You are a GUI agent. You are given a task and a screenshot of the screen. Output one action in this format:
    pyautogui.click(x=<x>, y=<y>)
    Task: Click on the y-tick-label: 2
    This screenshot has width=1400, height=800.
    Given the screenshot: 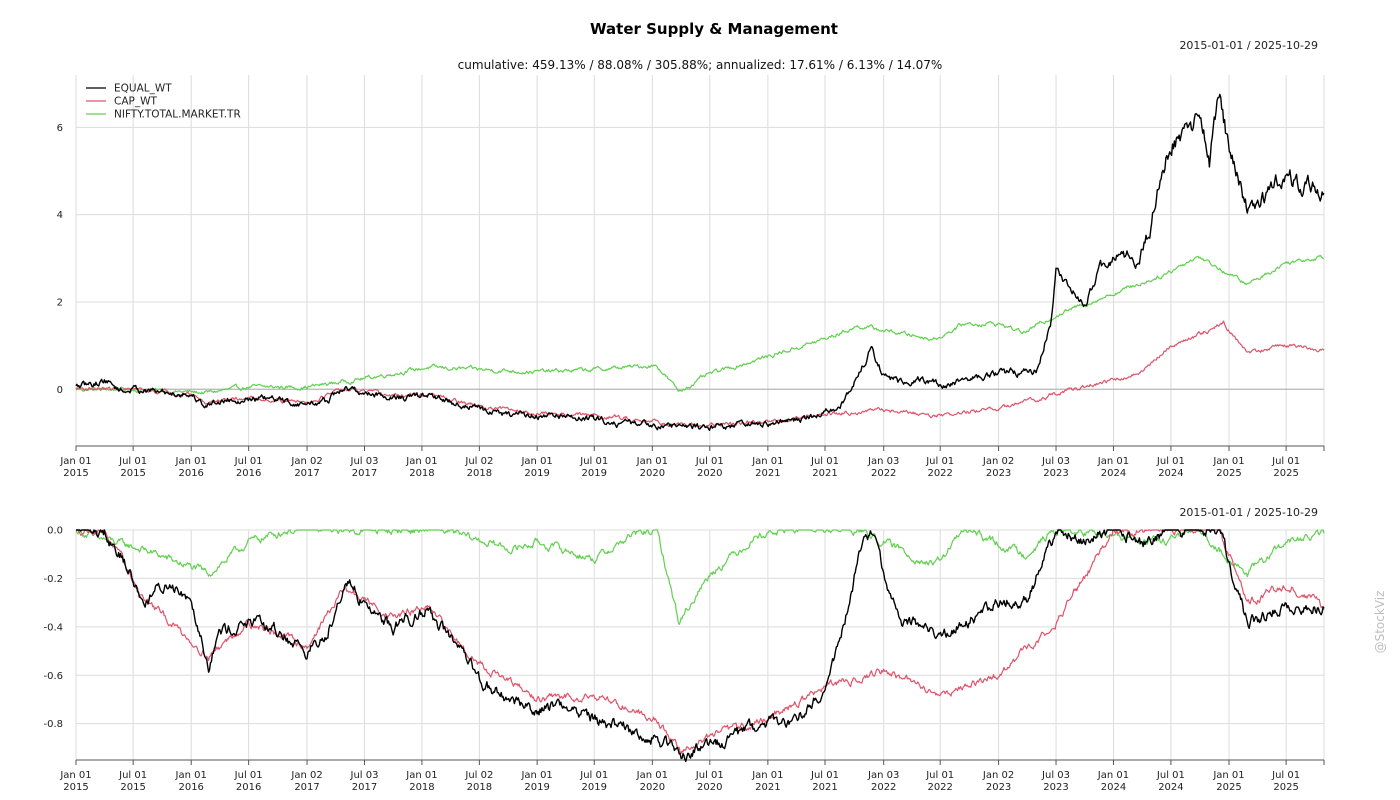 What is the action you would take?
    pyautogui.click(x=60, y=302)
    